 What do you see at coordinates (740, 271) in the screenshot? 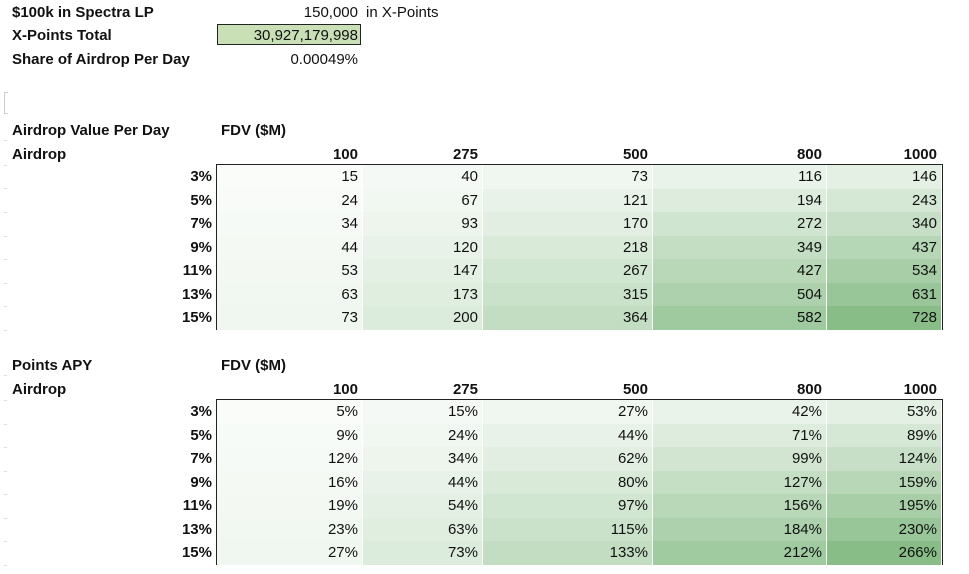
I see `table-cell: 427` at bounding box center [740, 271].